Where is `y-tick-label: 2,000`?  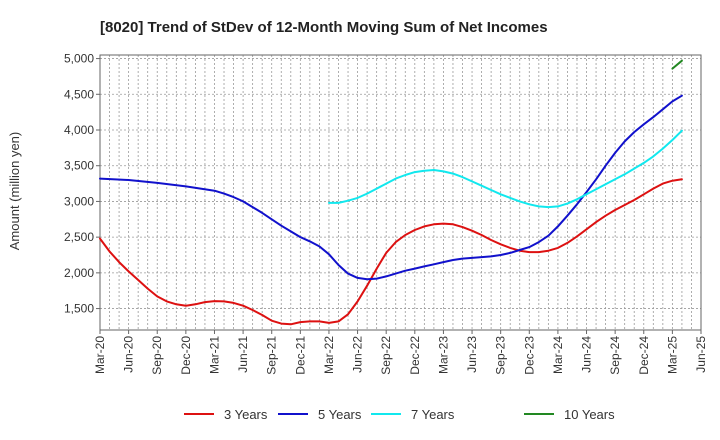
y-tick-label: 2,000 is located at coordinates (79, 273).